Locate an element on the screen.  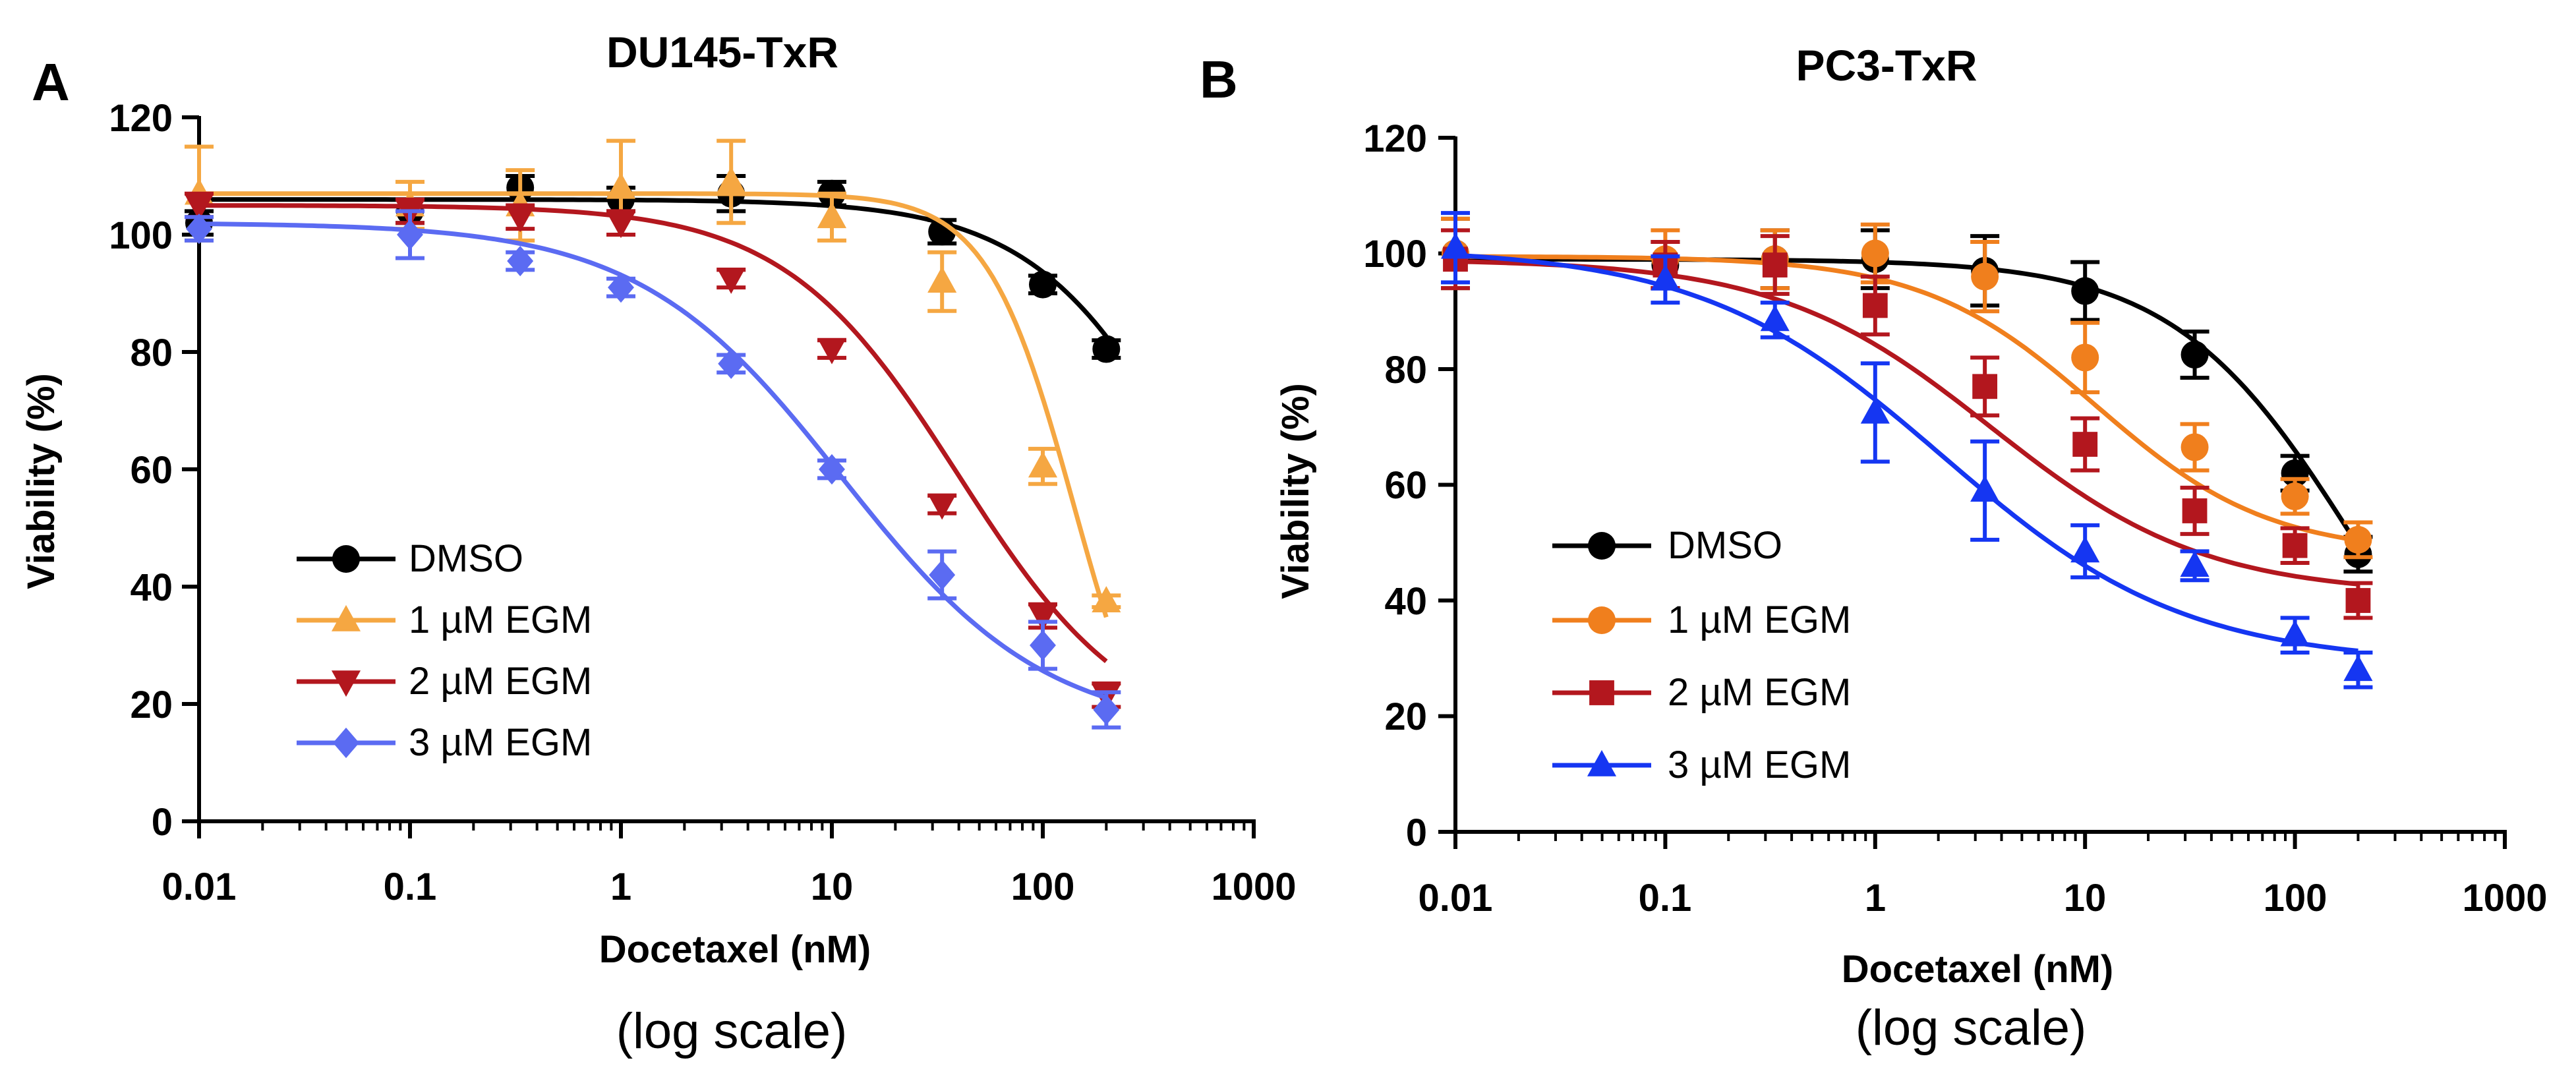
panel-letter: B is located at coordinates (1219, 79).